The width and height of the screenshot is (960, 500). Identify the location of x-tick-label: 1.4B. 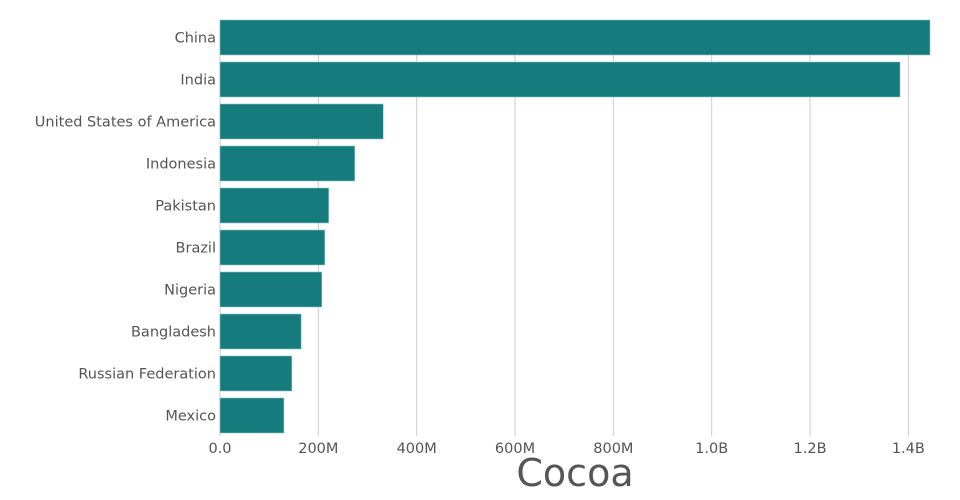
(908, 449).